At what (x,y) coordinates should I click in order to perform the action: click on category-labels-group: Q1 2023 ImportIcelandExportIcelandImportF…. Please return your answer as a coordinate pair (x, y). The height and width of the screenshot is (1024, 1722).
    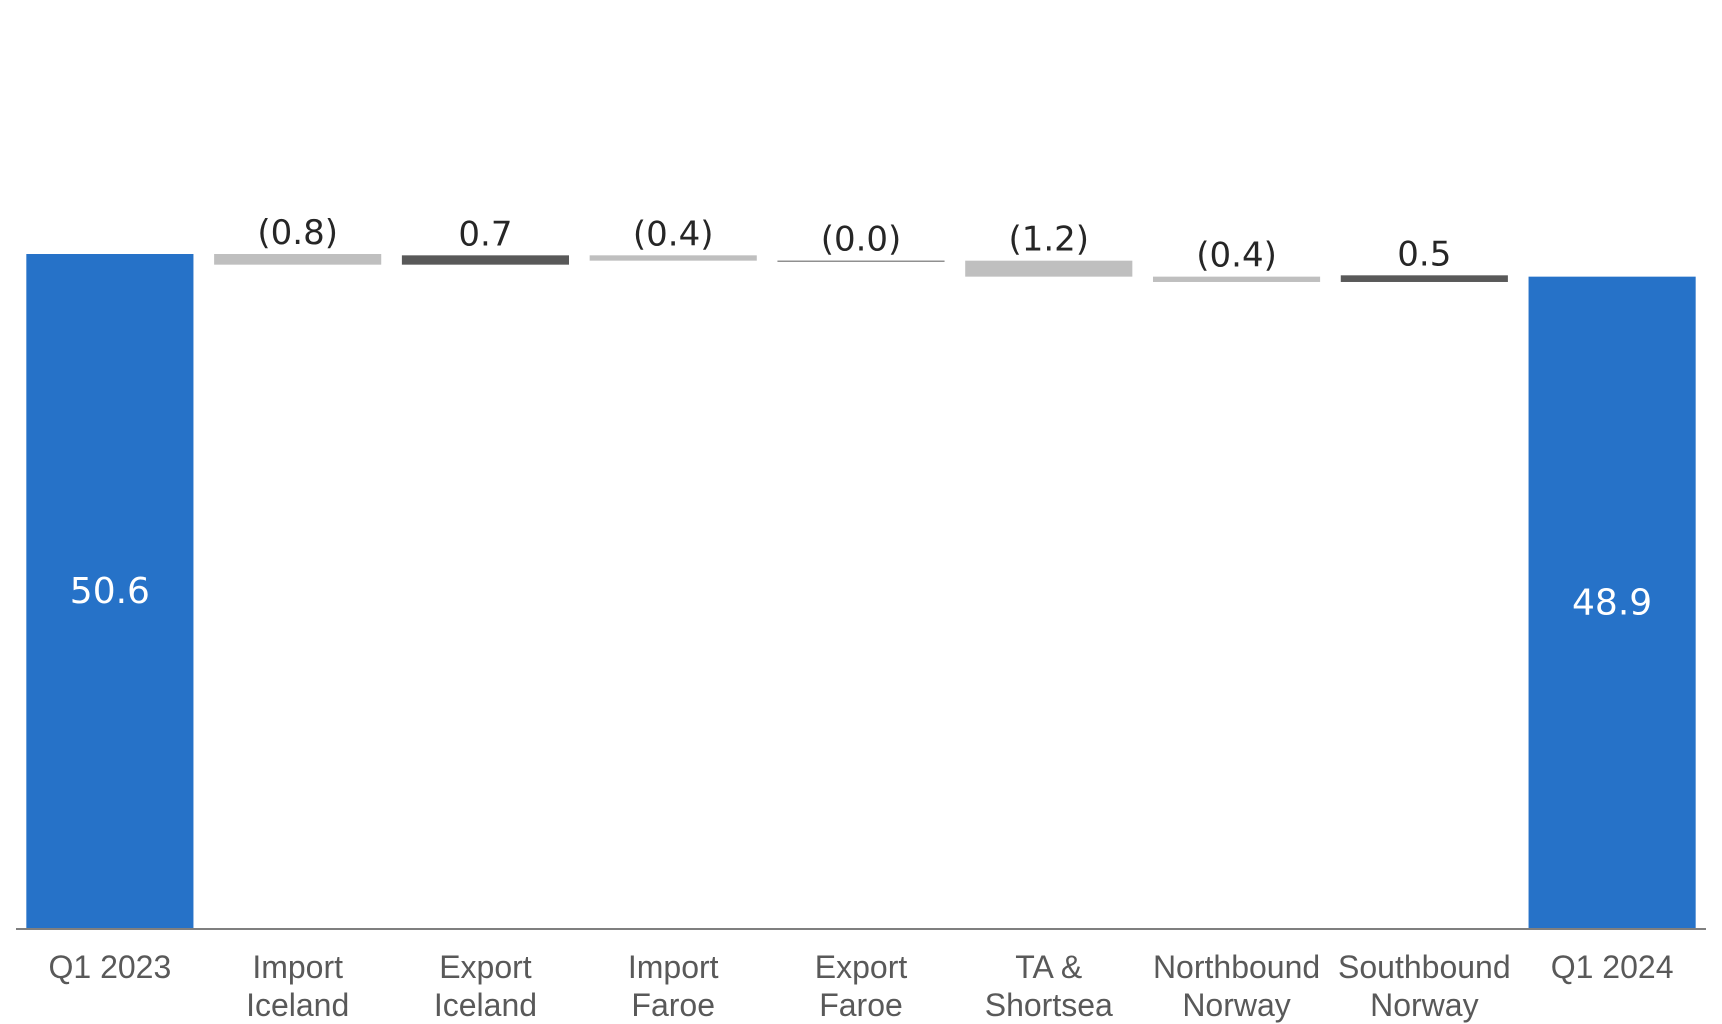
    Looking at the image, I should click on (861, 986).